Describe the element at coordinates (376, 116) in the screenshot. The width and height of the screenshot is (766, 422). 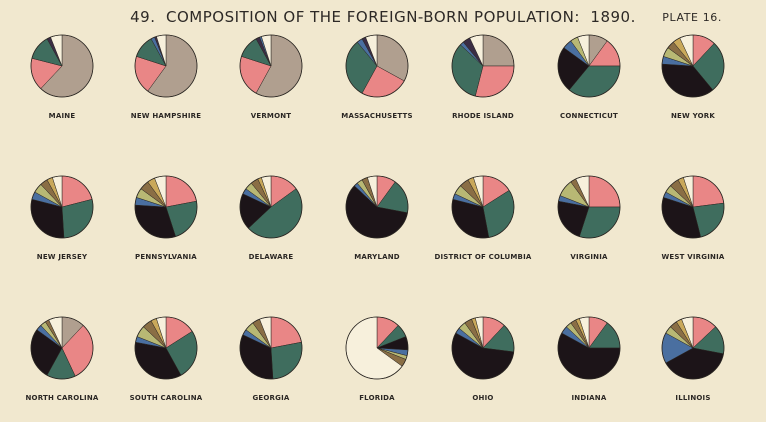
I see `pie-label-massachusetts: MASSACHUSETTS` at that location.